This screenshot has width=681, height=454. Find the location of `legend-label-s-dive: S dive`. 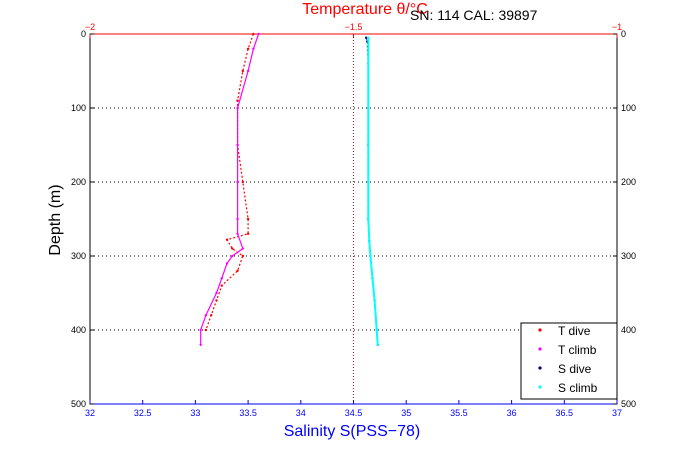

legend-label-s-dive: S dive is located at coordinates (575, 369).